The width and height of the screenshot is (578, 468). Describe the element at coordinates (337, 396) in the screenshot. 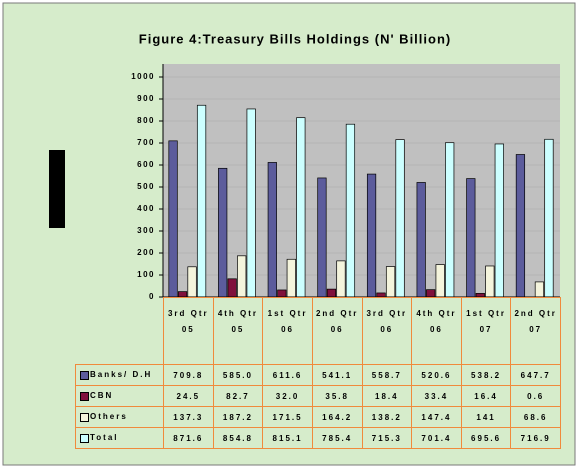

I see `value-cell: 35.8` at that location.